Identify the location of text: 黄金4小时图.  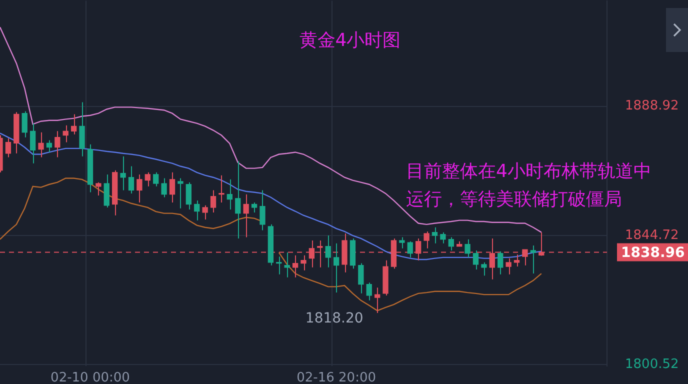
(350, 40).